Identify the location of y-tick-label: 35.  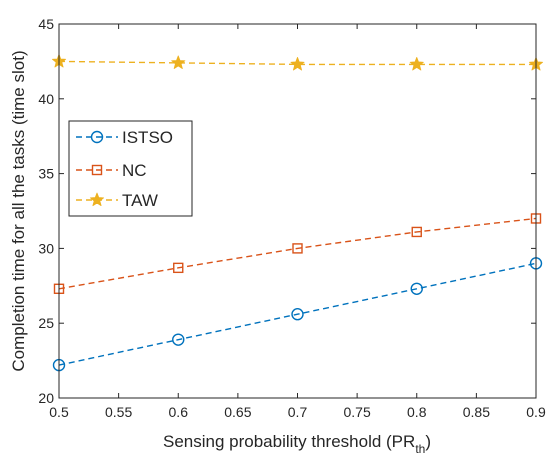
(46, 174).